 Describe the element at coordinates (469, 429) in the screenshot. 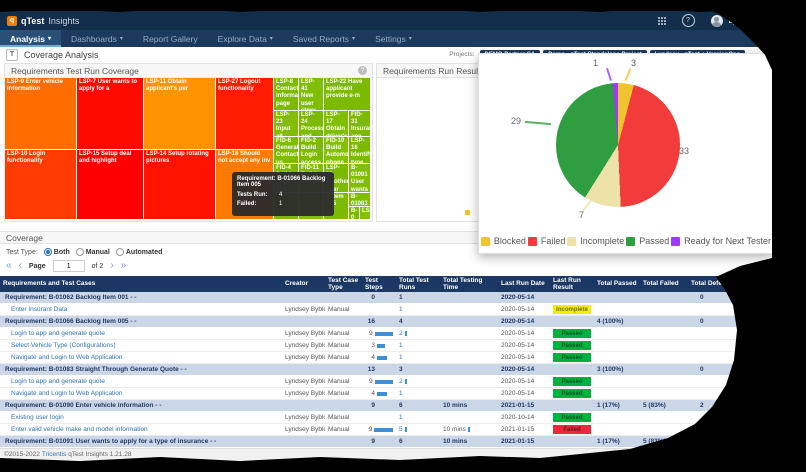

I see `total-testing-time-cell: 10 mins` at that location.